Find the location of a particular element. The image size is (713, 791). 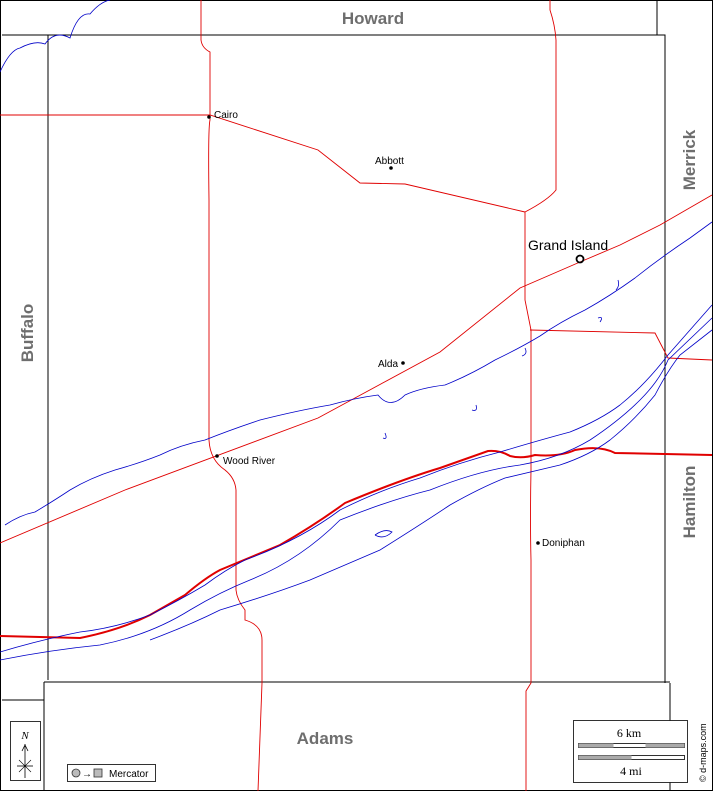

north-arrow-icon is located at coordinates (25, 761).